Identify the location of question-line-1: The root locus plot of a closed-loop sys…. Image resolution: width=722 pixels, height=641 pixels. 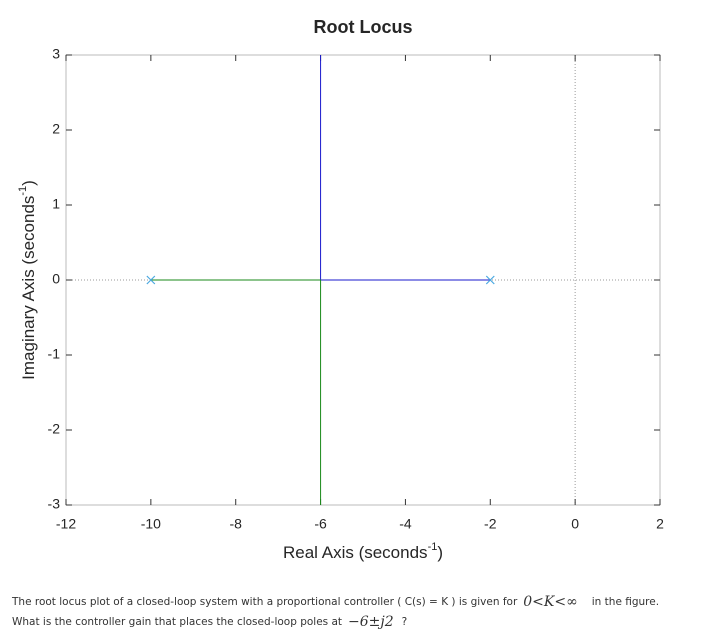
(335, 602).